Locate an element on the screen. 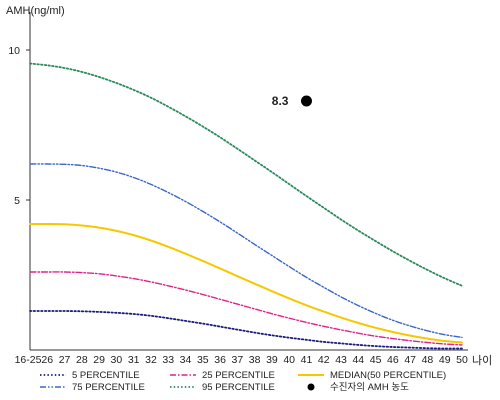 The image size is (500, 400). legend-label-25-percentile: 25 PERCENTILE is located at coordinates (238, 375).